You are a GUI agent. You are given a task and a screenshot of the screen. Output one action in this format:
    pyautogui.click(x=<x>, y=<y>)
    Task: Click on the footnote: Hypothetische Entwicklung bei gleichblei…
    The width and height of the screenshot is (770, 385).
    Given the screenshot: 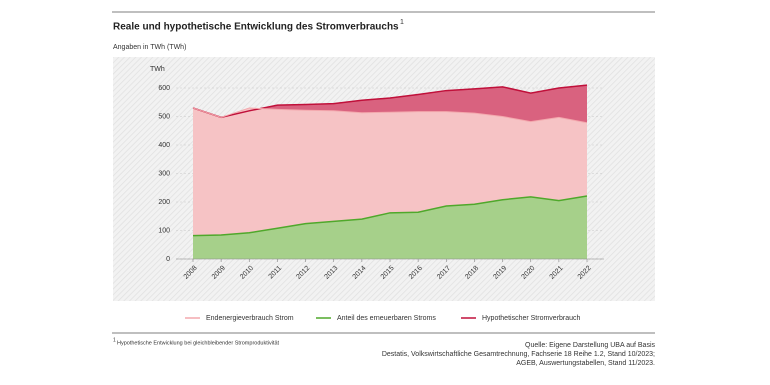 What is the action you would take?
    pyautogui.click(x=198, y=343)
    